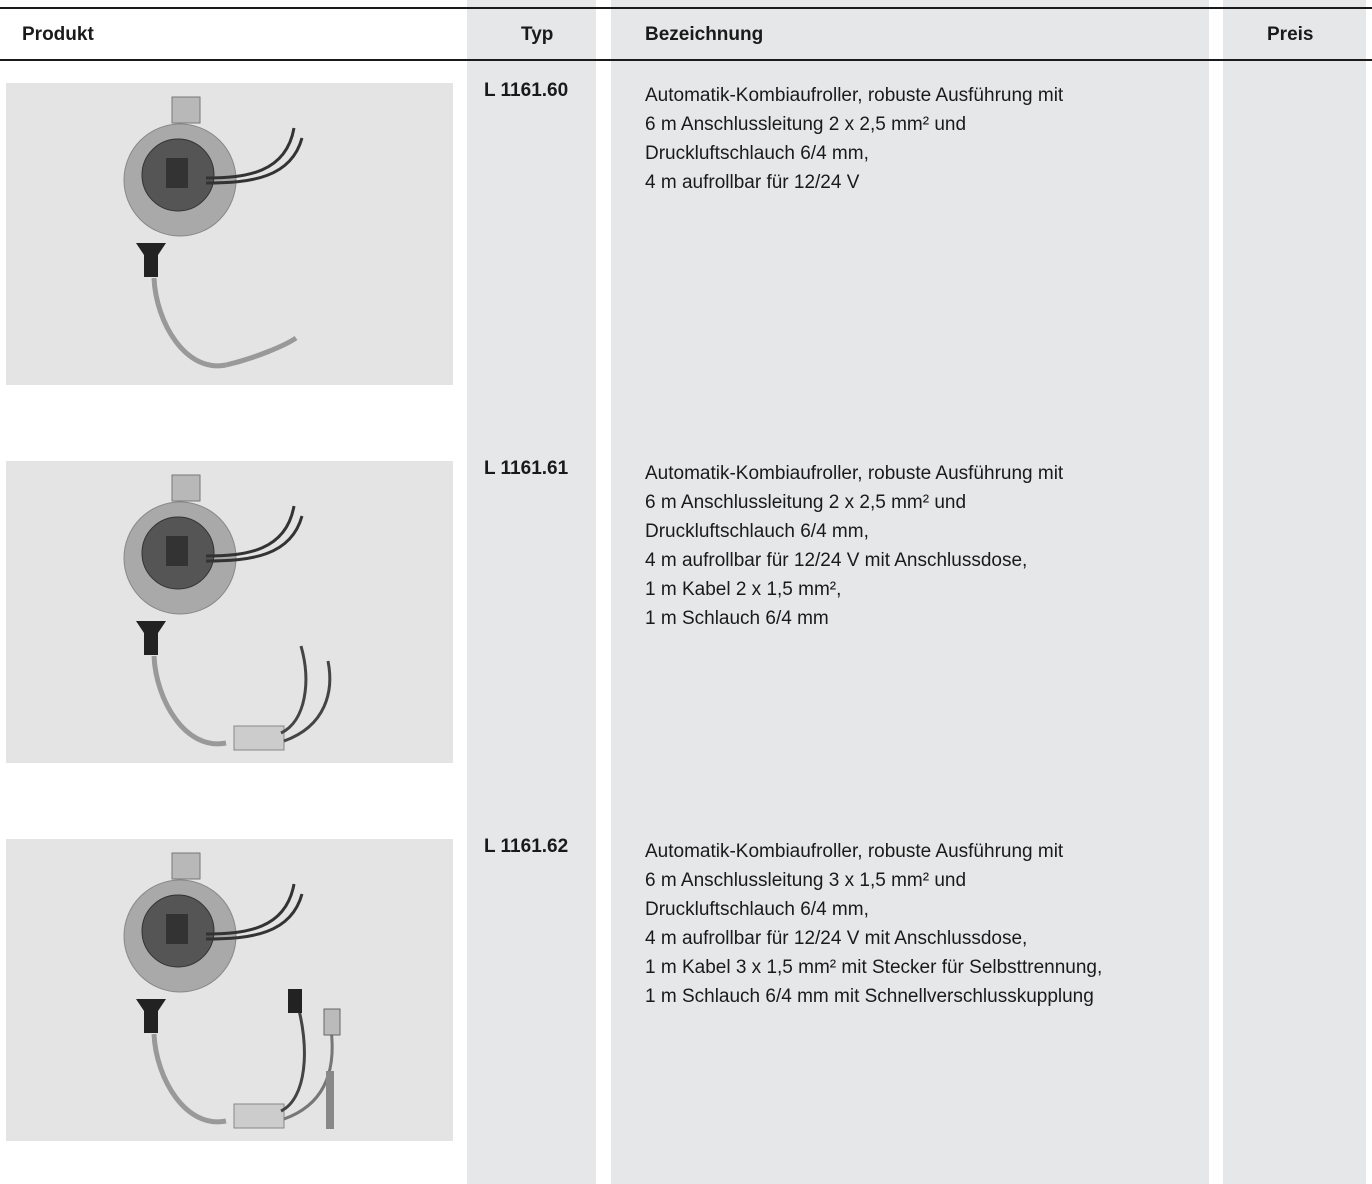 The height and width of the screenshot is (1184, 1372). Describe the element at coordinates (526, 90) in the screenshot. I see `type-code: L 1161.60` at that location.